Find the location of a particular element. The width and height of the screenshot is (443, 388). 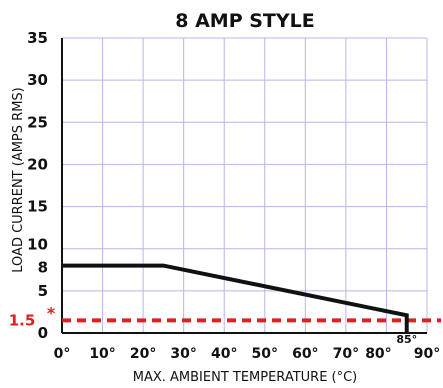

reference-line-group: * is located at coordinates (244, 313).